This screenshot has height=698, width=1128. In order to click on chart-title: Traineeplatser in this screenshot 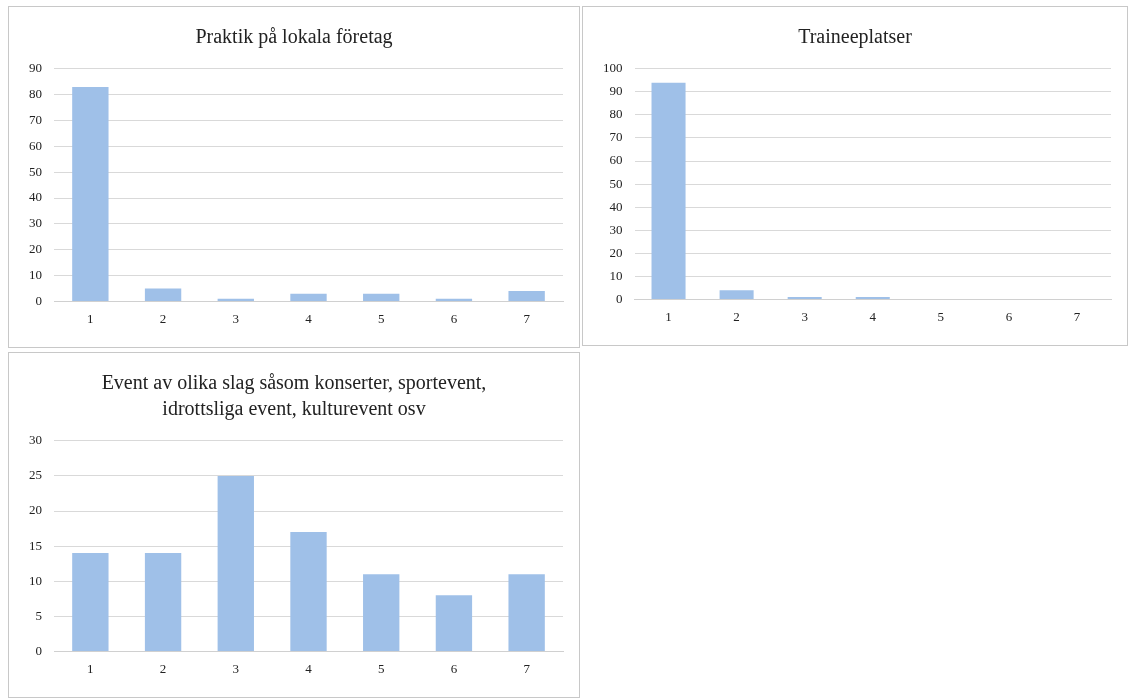, I will do `click(855, 36)`.